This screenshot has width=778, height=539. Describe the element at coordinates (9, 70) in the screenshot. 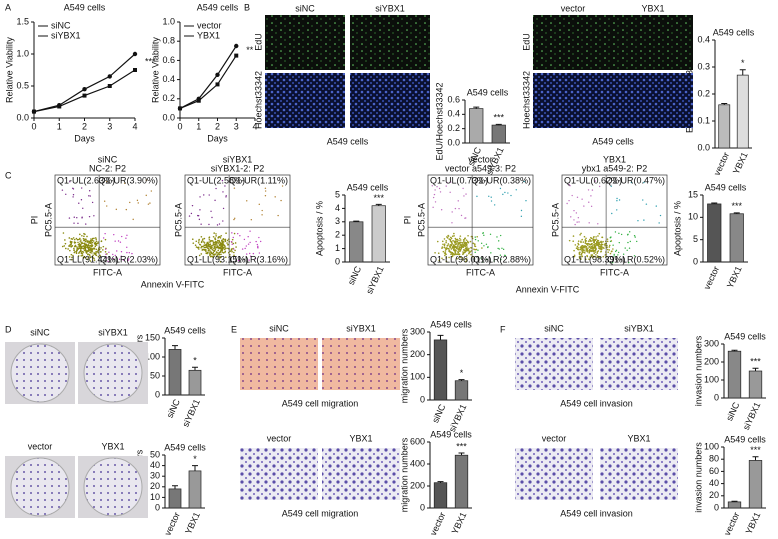

I see `y-axis-label: Relative Viability` at that location.